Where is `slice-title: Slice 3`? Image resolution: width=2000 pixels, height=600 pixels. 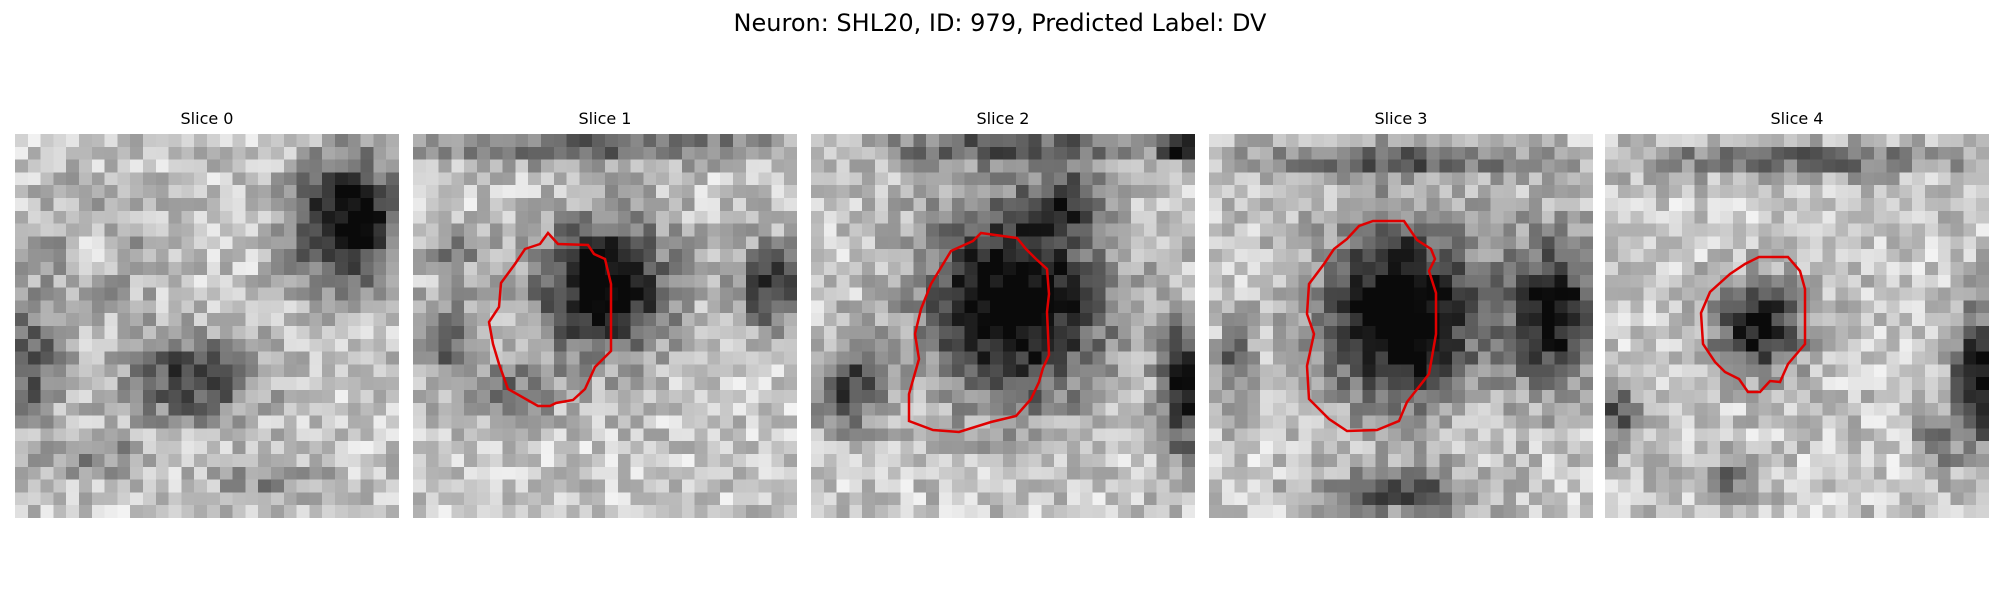 slice-title: Slice 3 is located at coordinates (1401, 118).